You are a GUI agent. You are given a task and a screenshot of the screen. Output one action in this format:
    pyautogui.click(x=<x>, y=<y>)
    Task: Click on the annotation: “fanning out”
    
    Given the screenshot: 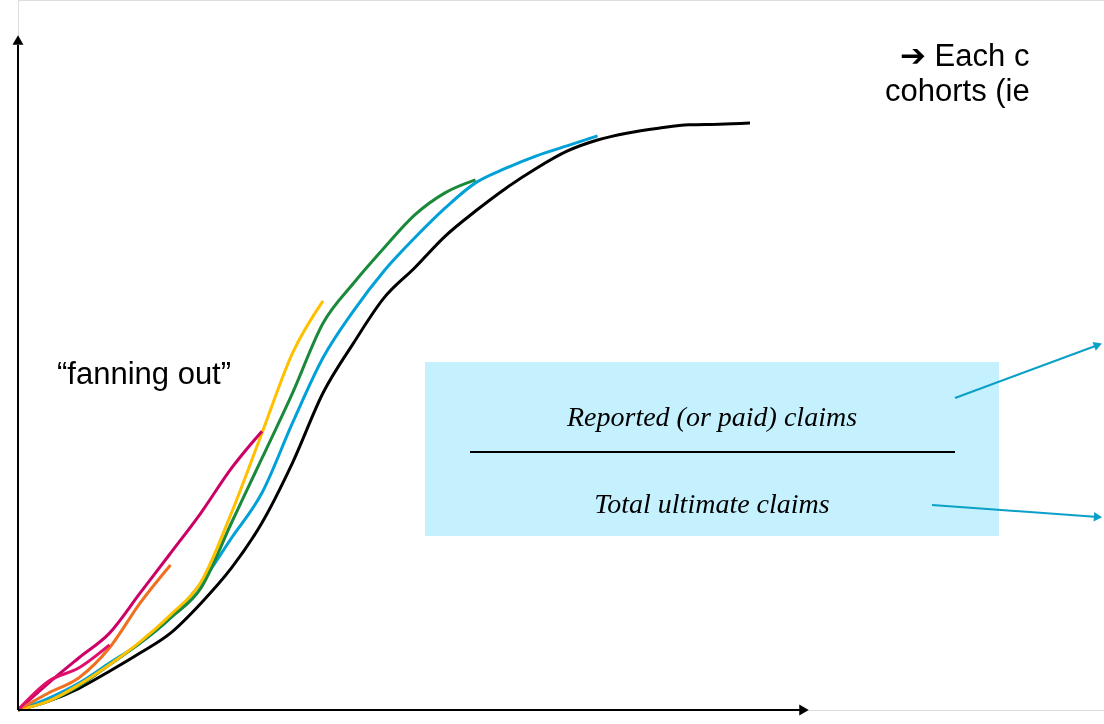 What is the action you would take?
    pyautogui.click(x=144, y=373)
    